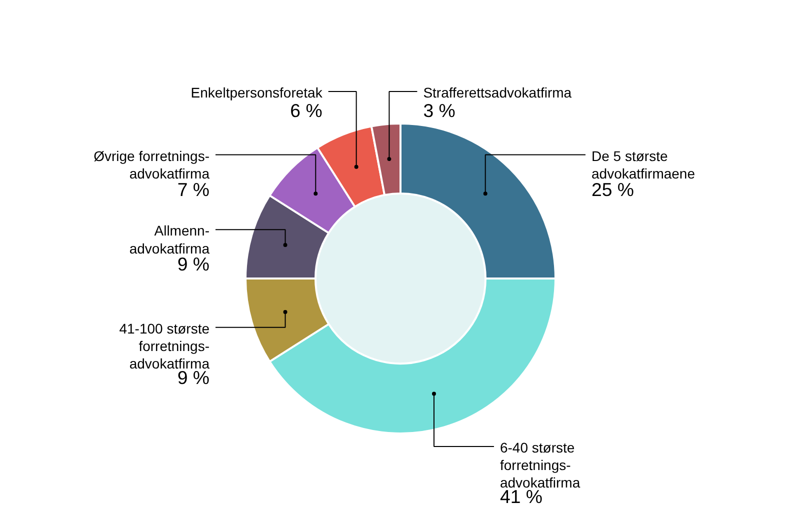 Image resolution: width=800 pixels, height=529 pixels. Describe the element at coordinates (439, 110) in the screenshot. I see `data-label: 3 %` at that location.